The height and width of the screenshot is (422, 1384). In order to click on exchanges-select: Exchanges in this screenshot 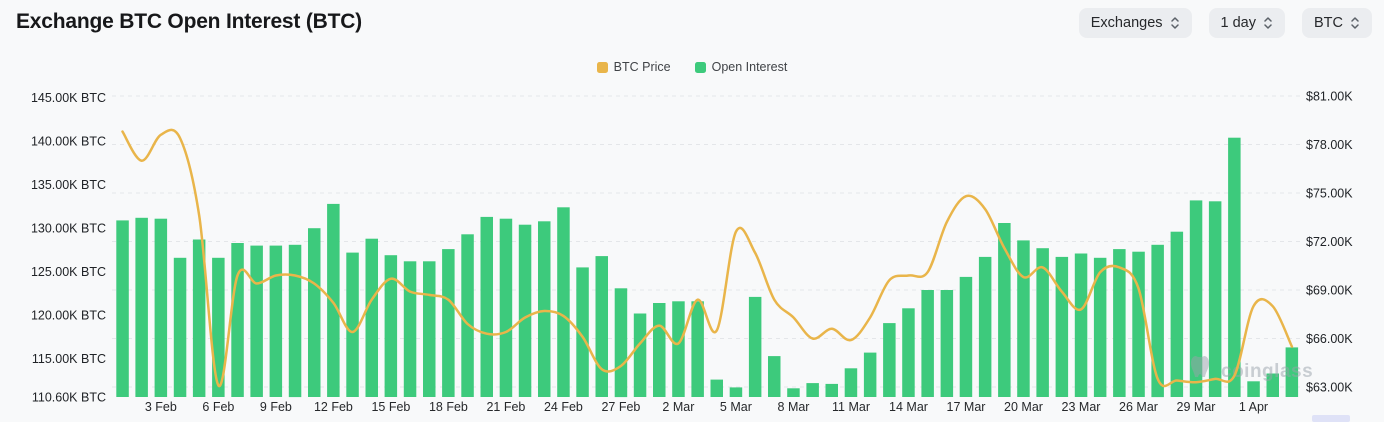, I will do `click(1135, 23)`.